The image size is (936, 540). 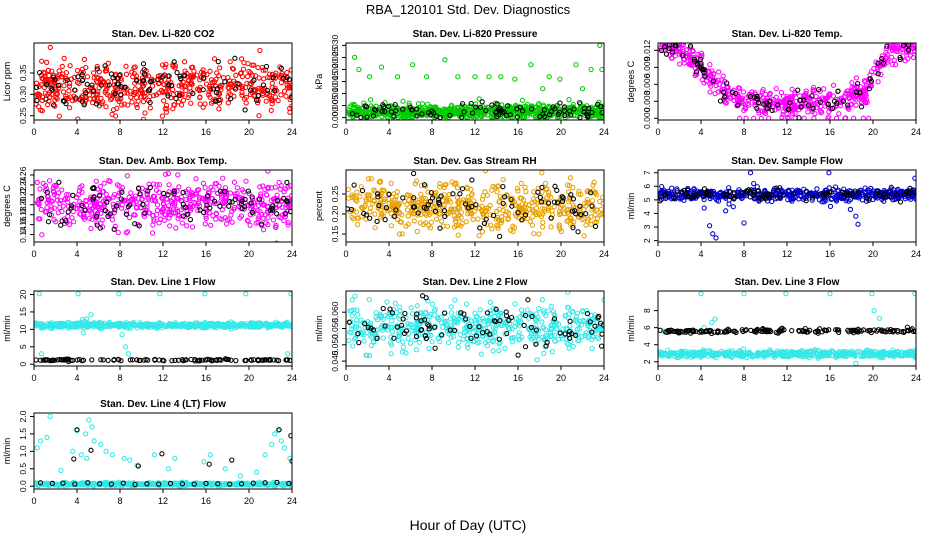 What do you see at coordinates (647, 67) in the screenshot?
I see `y-tick-label: 0.009` at bounding box center [647, 67].